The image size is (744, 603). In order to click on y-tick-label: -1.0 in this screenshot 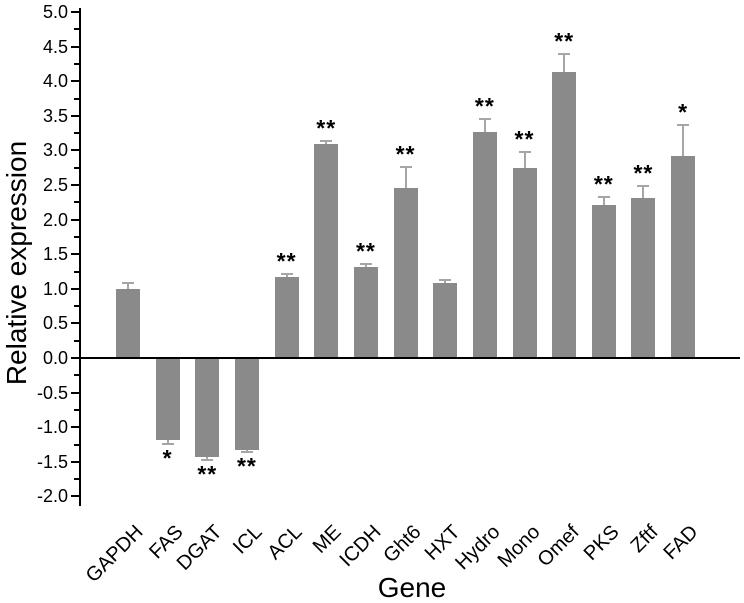, I will do `click(52, 427)`.